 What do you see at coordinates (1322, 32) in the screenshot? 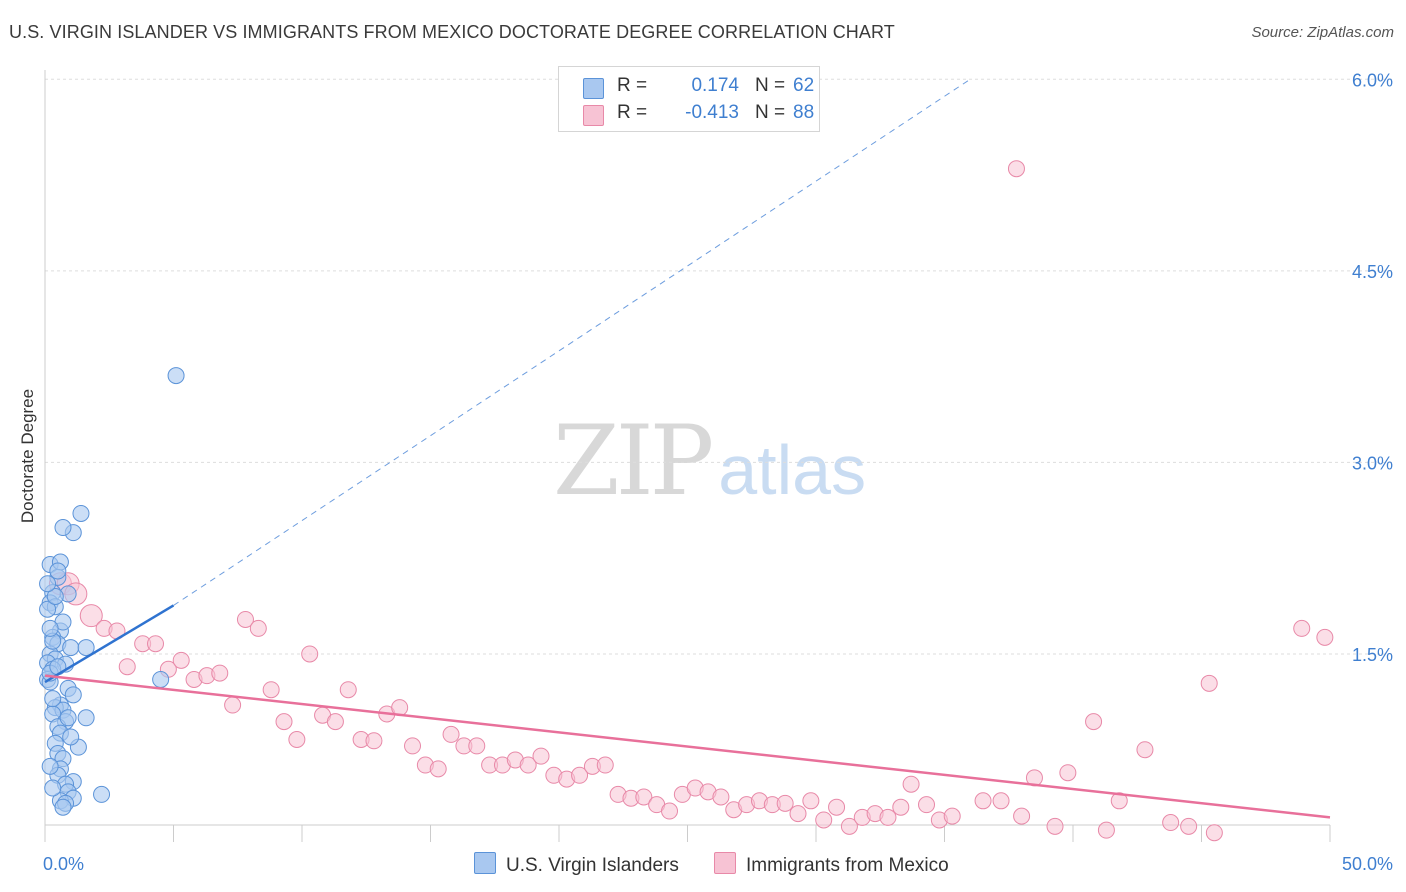
I see `source-label: Source: ZipAtlas.com` at bounding box center [1322, 32].